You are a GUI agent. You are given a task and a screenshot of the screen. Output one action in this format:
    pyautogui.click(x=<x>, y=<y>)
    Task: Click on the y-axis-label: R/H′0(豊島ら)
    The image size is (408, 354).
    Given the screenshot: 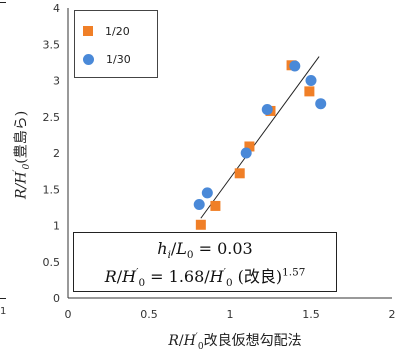 What is the action you would take?
    pyautogui.click(x=22, y=155)
    